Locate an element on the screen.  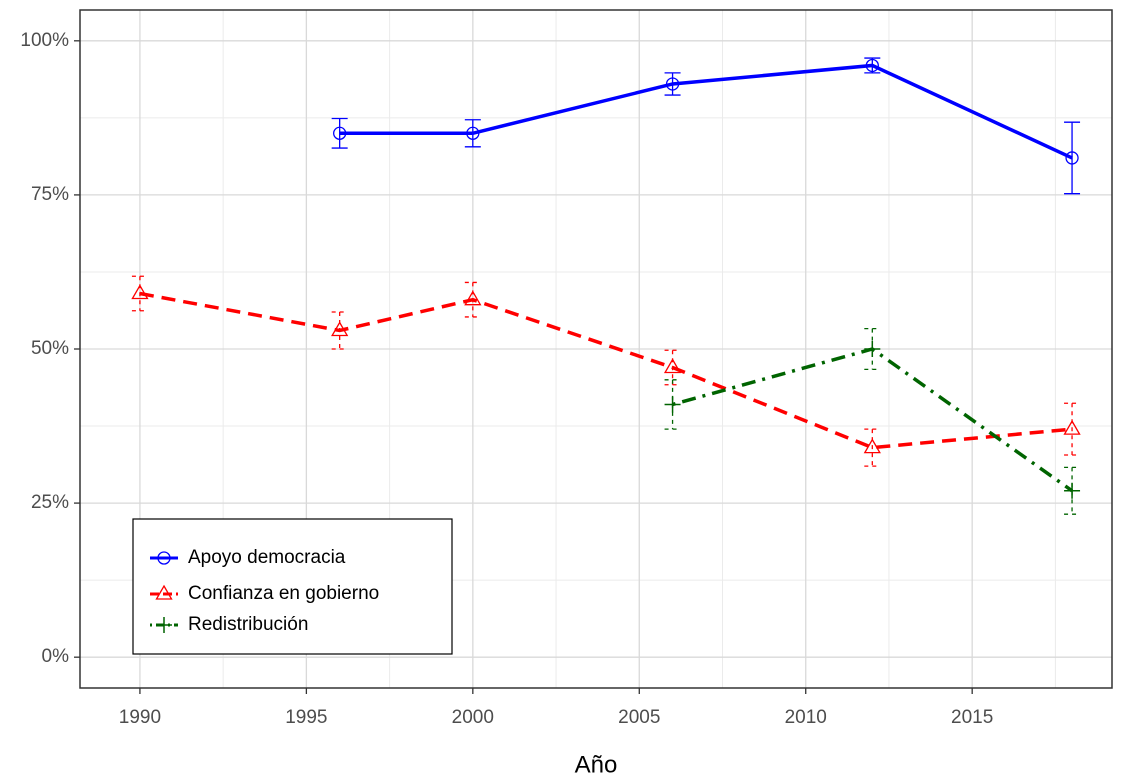
series-line is located at coordinates (706, 111).